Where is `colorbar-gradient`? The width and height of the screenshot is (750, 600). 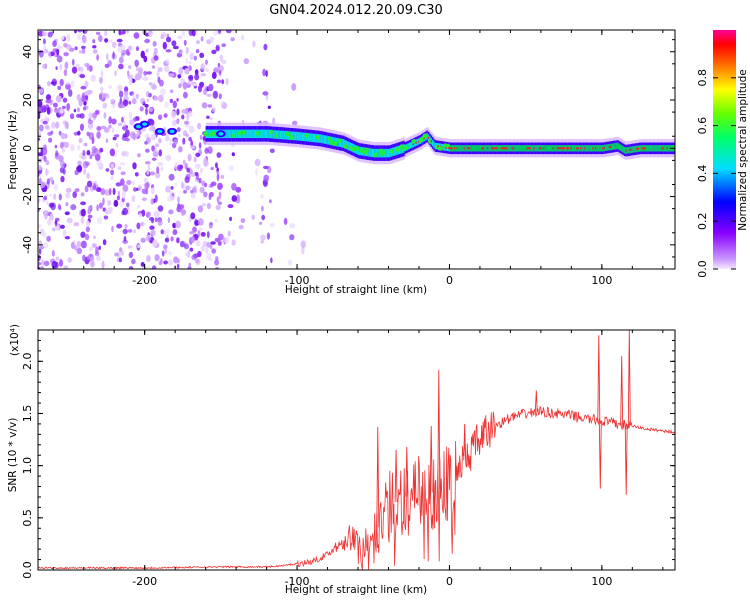 colorbar-gradient is located at coordinates (724, 149).